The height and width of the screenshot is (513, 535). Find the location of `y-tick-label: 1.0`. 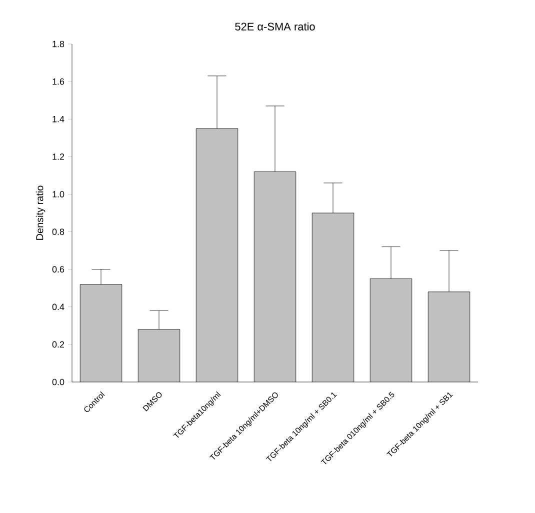

y-tick-label: 1.0 is located at coordinates (58, 194).